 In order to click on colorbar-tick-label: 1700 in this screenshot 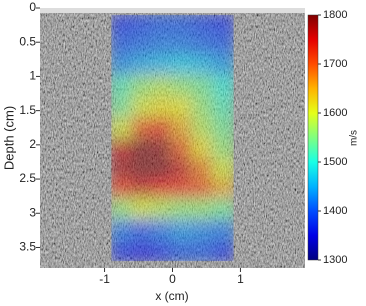, I will do `click(335, 64)`.